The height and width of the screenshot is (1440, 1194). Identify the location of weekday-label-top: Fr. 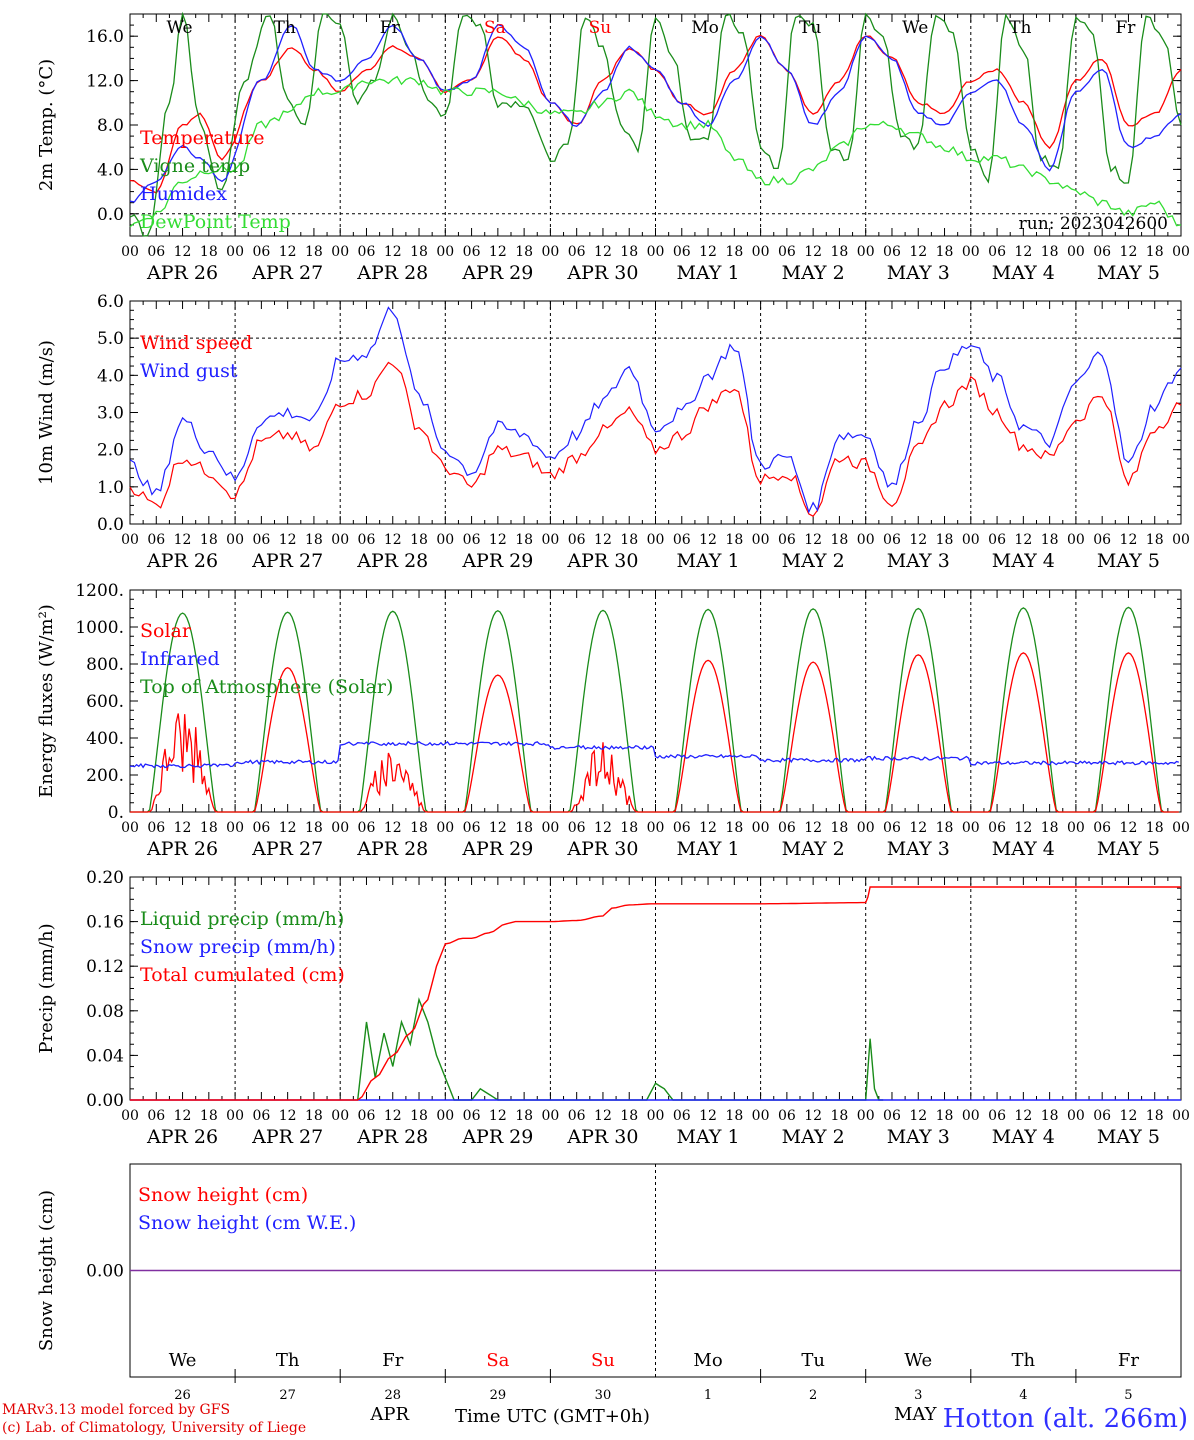
(390, 28).